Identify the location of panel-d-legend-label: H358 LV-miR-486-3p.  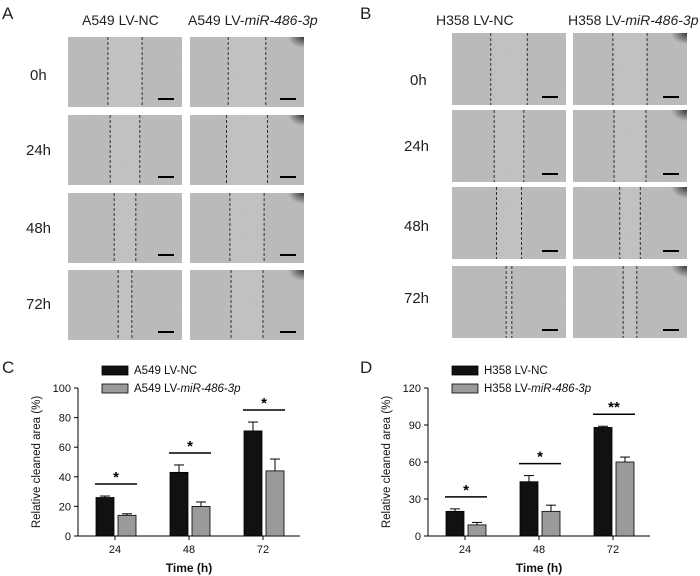
(538, 389).